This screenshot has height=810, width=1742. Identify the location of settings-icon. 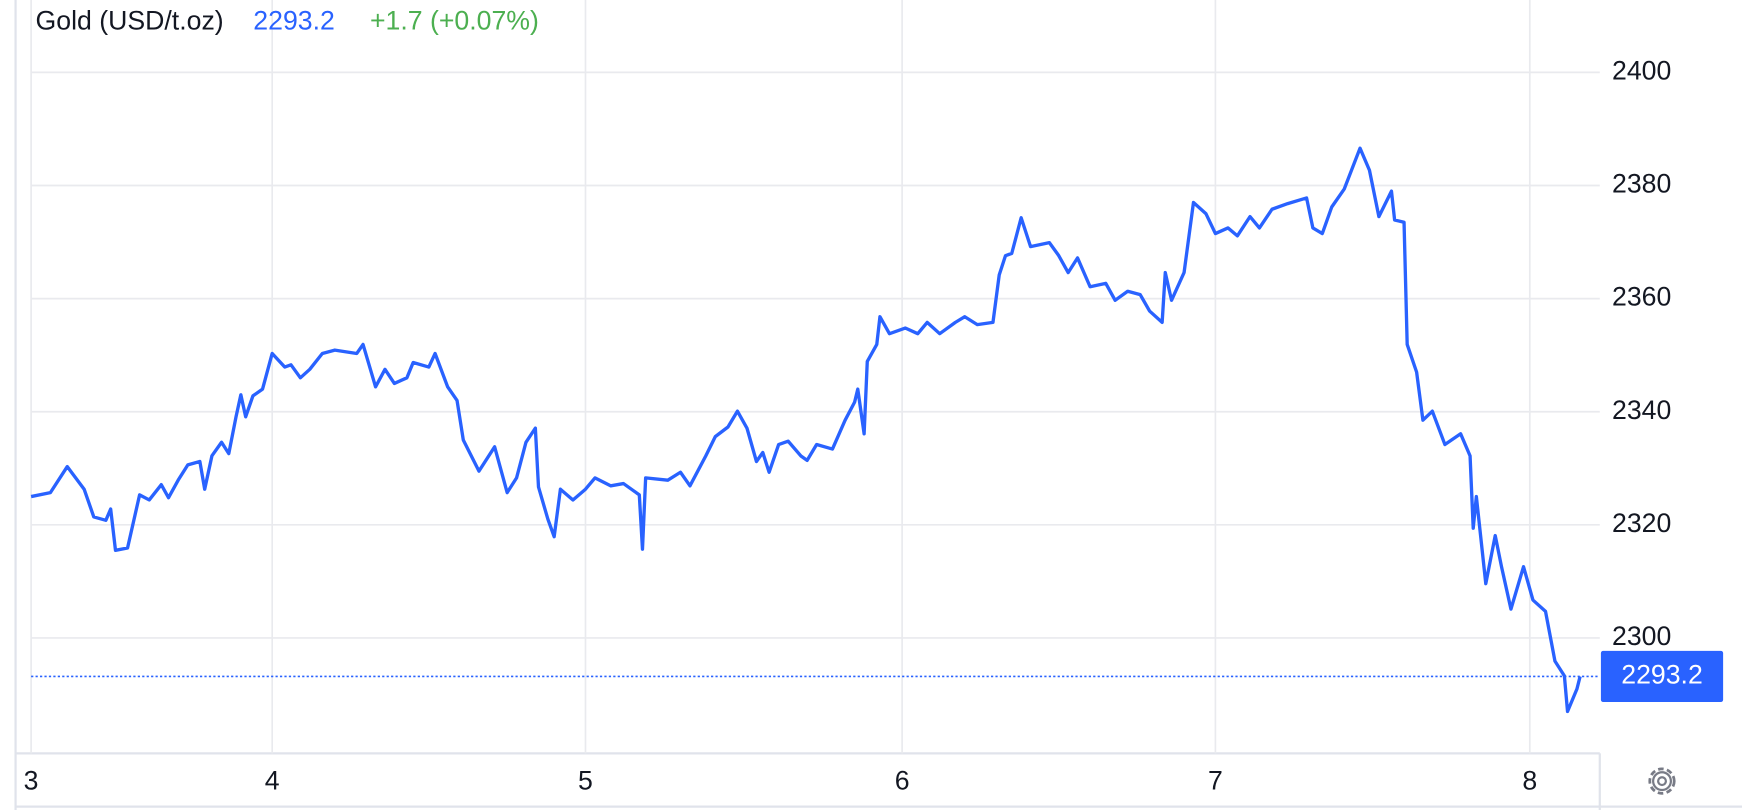
(1662, 781).